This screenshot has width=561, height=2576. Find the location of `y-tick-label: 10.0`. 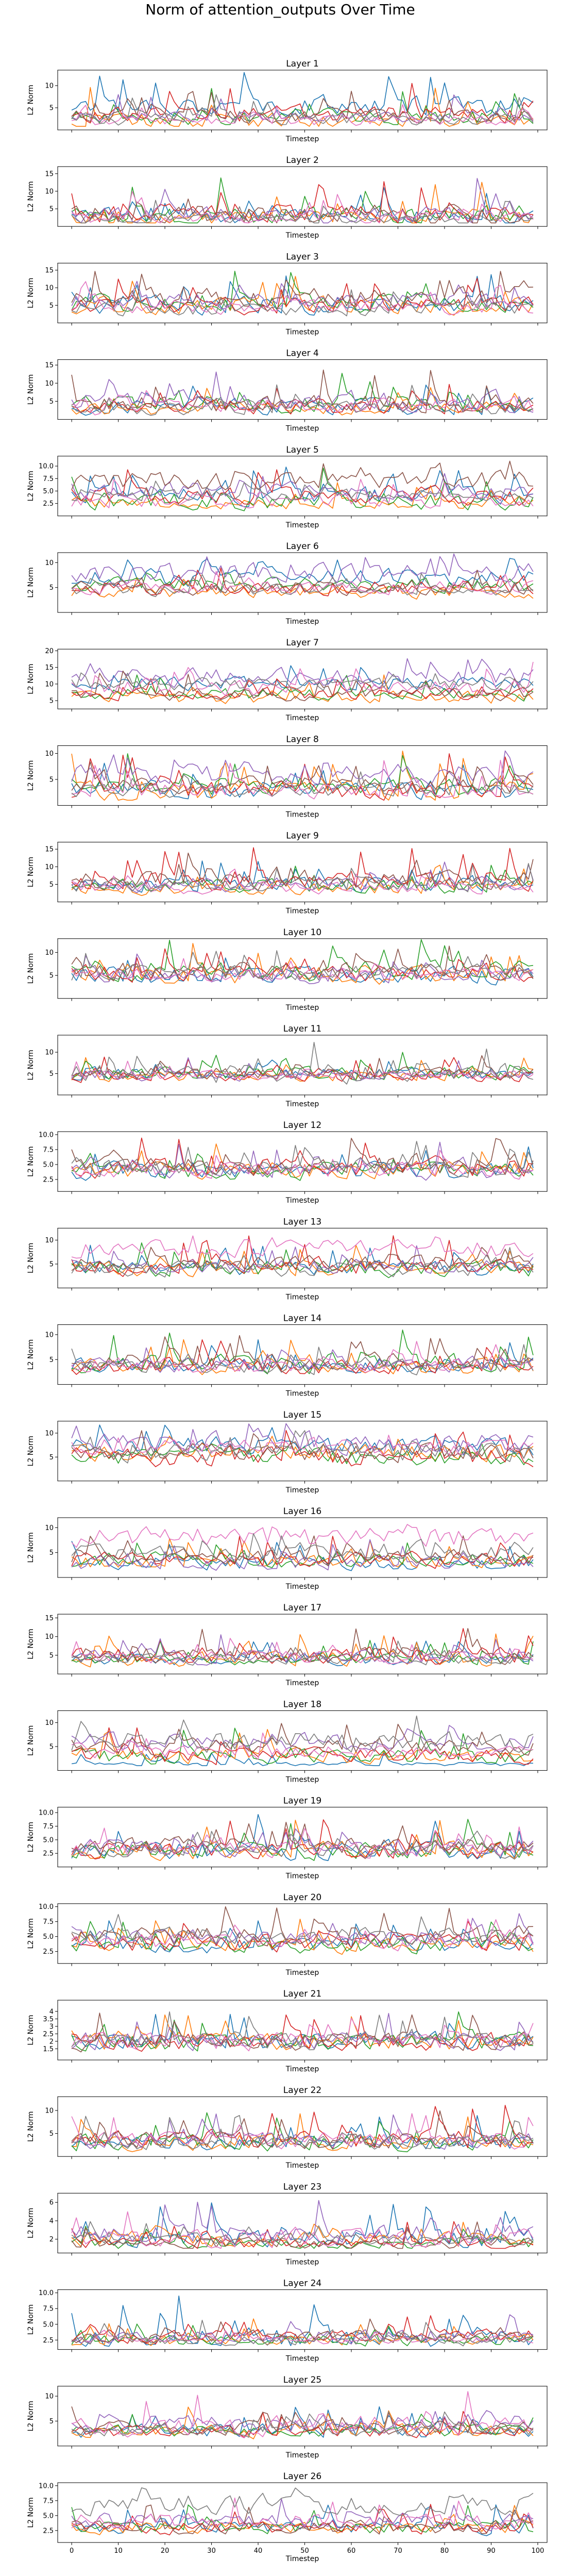

y-tick-label: 10.0 is located at coordinates (46, 1813).